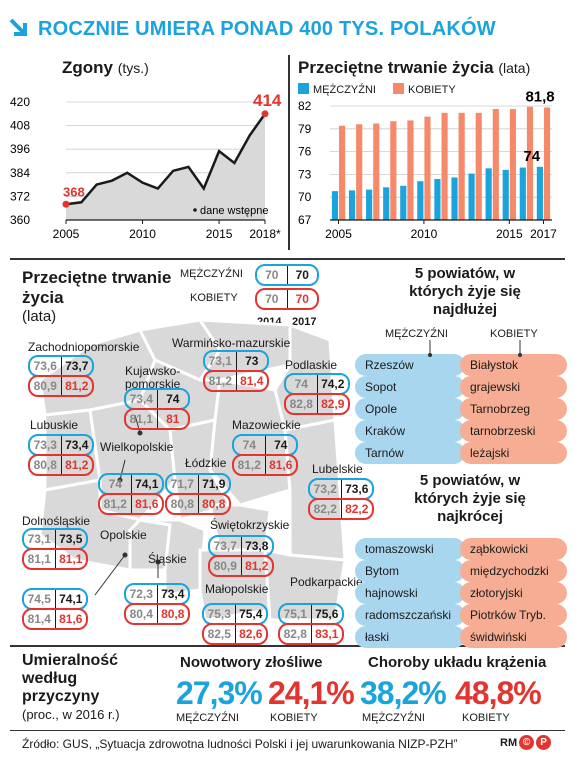  Describe the element at coordinates (513, 549) in the screenshot. I see `shortest-women-item: ząbkowicki` at that location.